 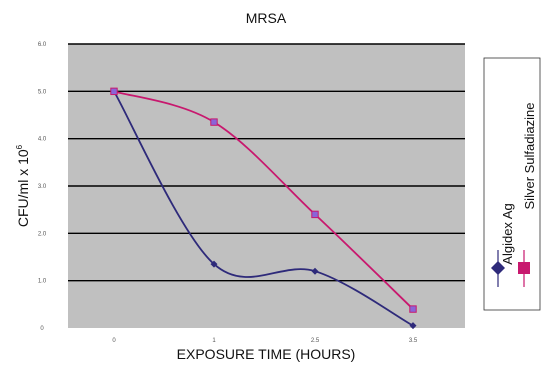 I want to click on y-tick-label: 3.0, so click(x=42, y=187).